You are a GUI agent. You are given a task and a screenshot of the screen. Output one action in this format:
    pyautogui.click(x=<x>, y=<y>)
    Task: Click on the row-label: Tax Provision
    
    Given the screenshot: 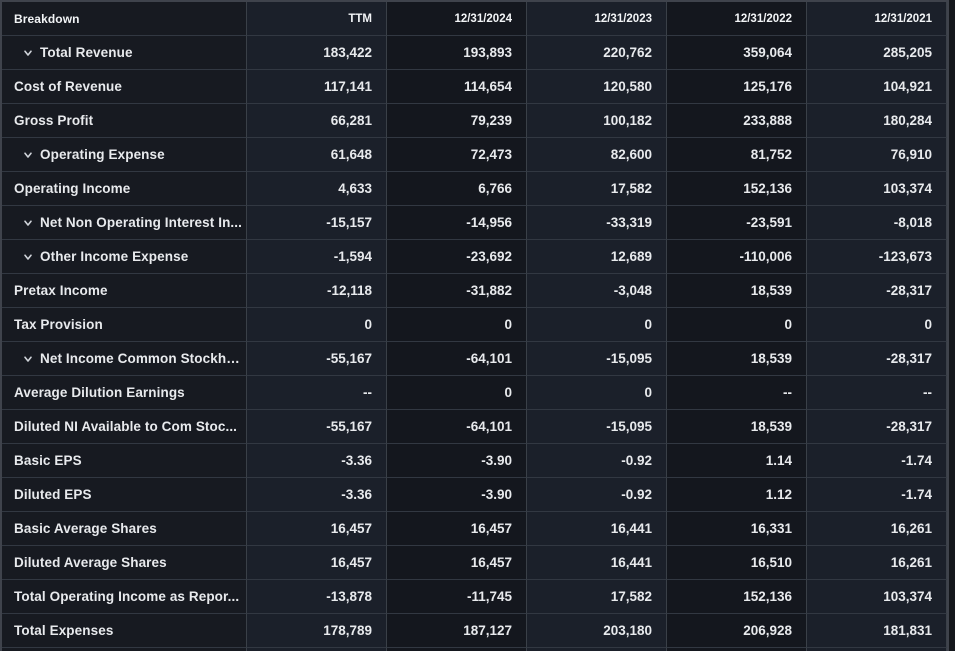 What is the action you would take?
    pyautogui.click(x=58, y=324)
    